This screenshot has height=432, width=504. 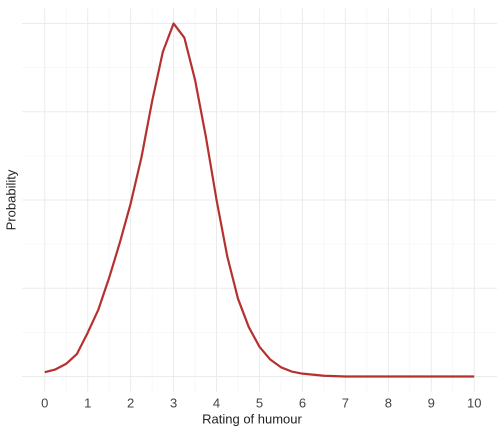 I want to click on x-tick-label: 8, so click(x=388, y=402).